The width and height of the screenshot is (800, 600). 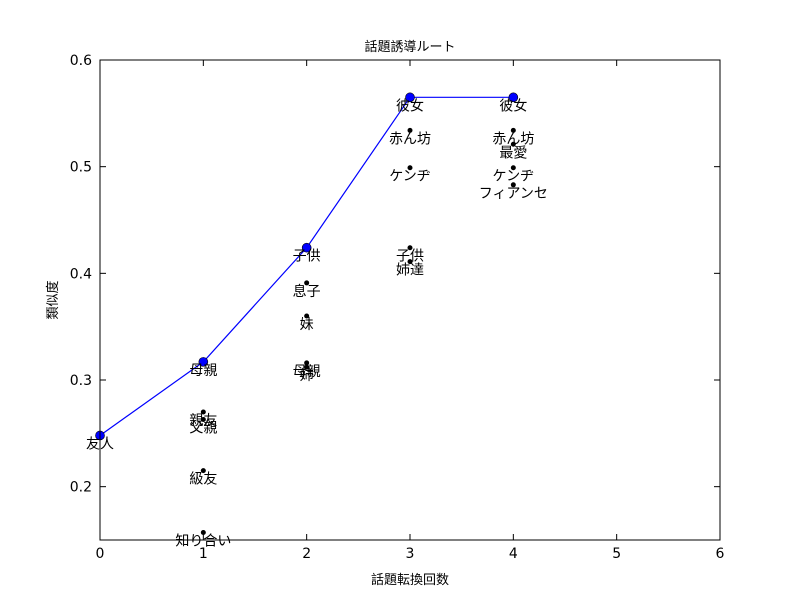 I want to click on candidate-label: 父親, so click(x=203, y=428).